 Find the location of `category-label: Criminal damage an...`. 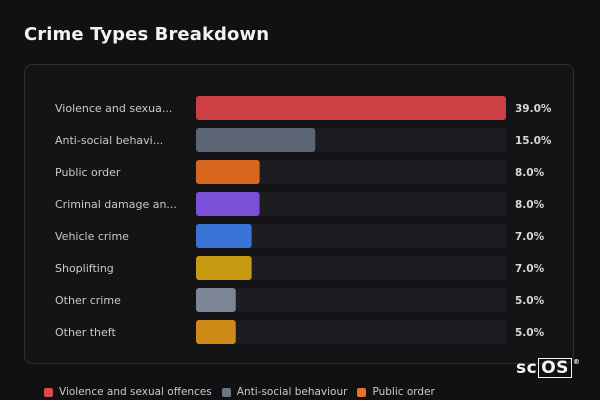

category-label: Criminal damage an... is located at coordinates (116, 204).